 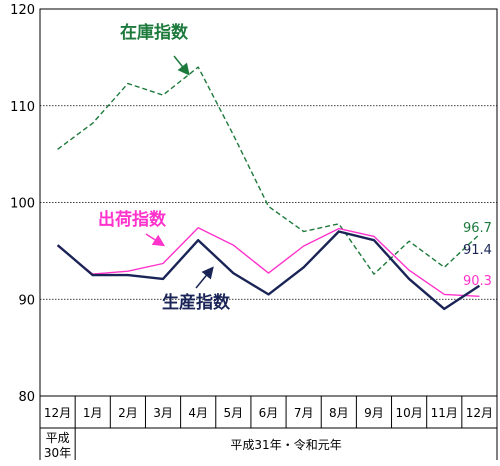 What do you see at coordinates (128, 413) in the screenshot?
I see `x-tick-label: 2月` at bounding box center [128, 413].